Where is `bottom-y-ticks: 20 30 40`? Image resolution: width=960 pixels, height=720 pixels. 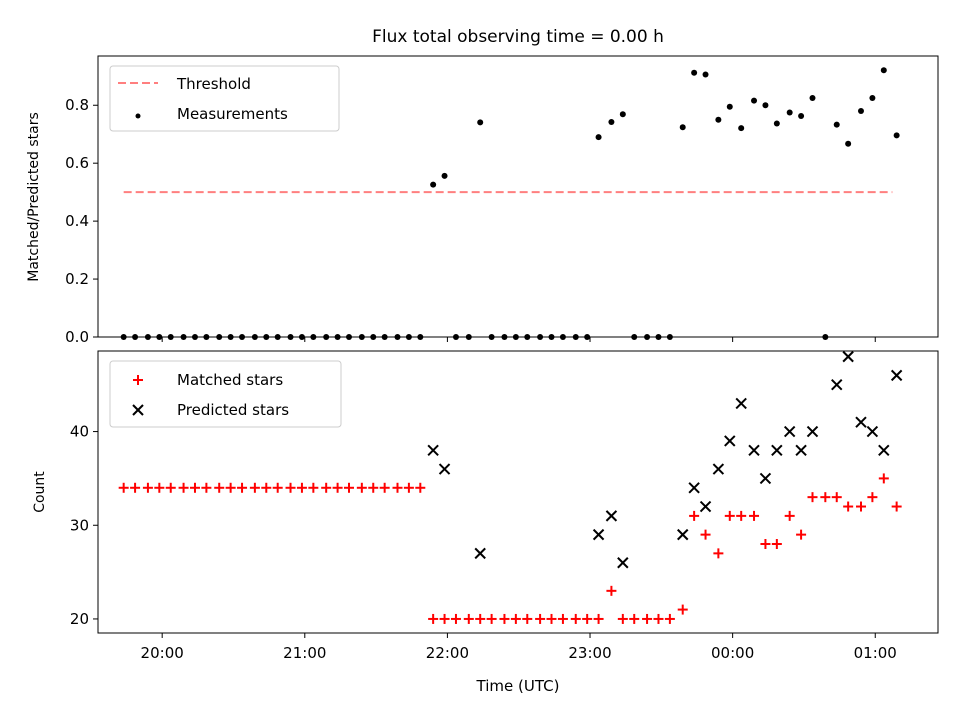 bottom-y-ticks: 20 30 40 is located at coordinates (84, 525).